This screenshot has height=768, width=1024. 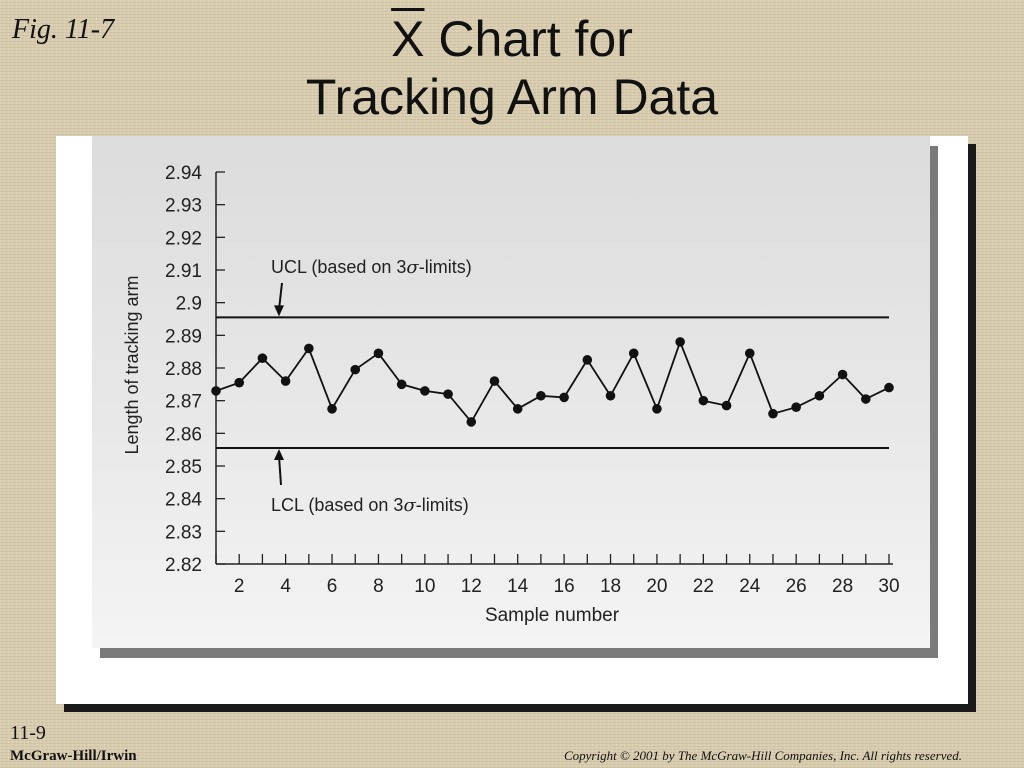 What do you see at coordinates (370, 505) in the screenshot?
I see `lcl-annotation: LCL (based on 3σ-limits)` at bounding box center [370, 505].